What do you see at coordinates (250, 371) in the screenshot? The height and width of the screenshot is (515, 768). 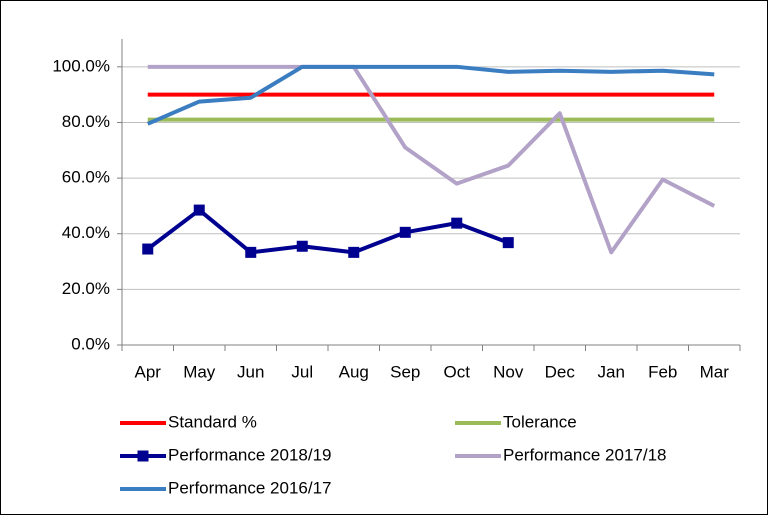 I see `x-tick-label: Jun` at bounding box center [250, 371].